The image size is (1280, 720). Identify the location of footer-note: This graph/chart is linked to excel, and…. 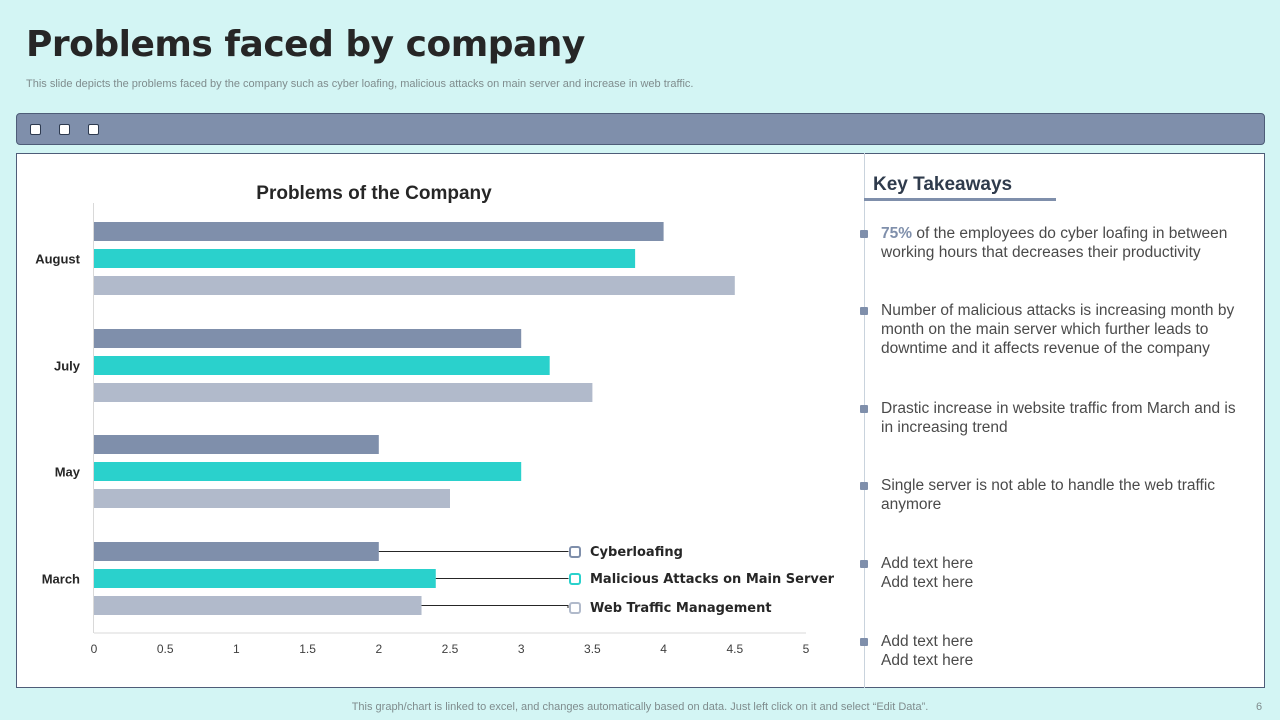
(640, 707).